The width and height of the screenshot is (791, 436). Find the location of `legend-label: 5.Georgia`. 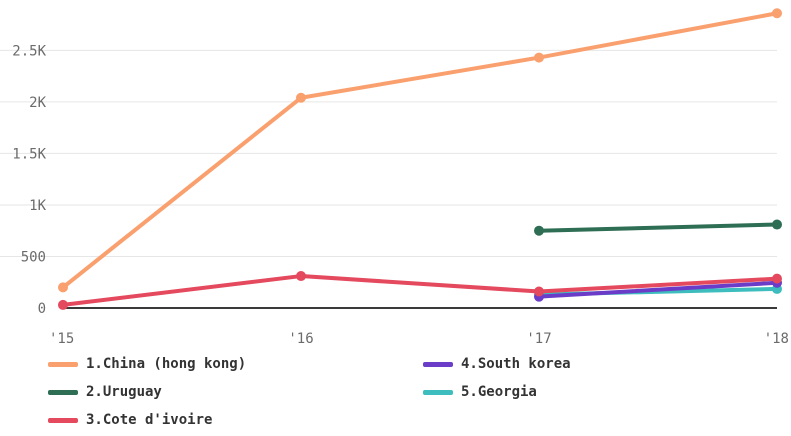

legend-label: 5.Georgia is located at coordinates (499, 392).